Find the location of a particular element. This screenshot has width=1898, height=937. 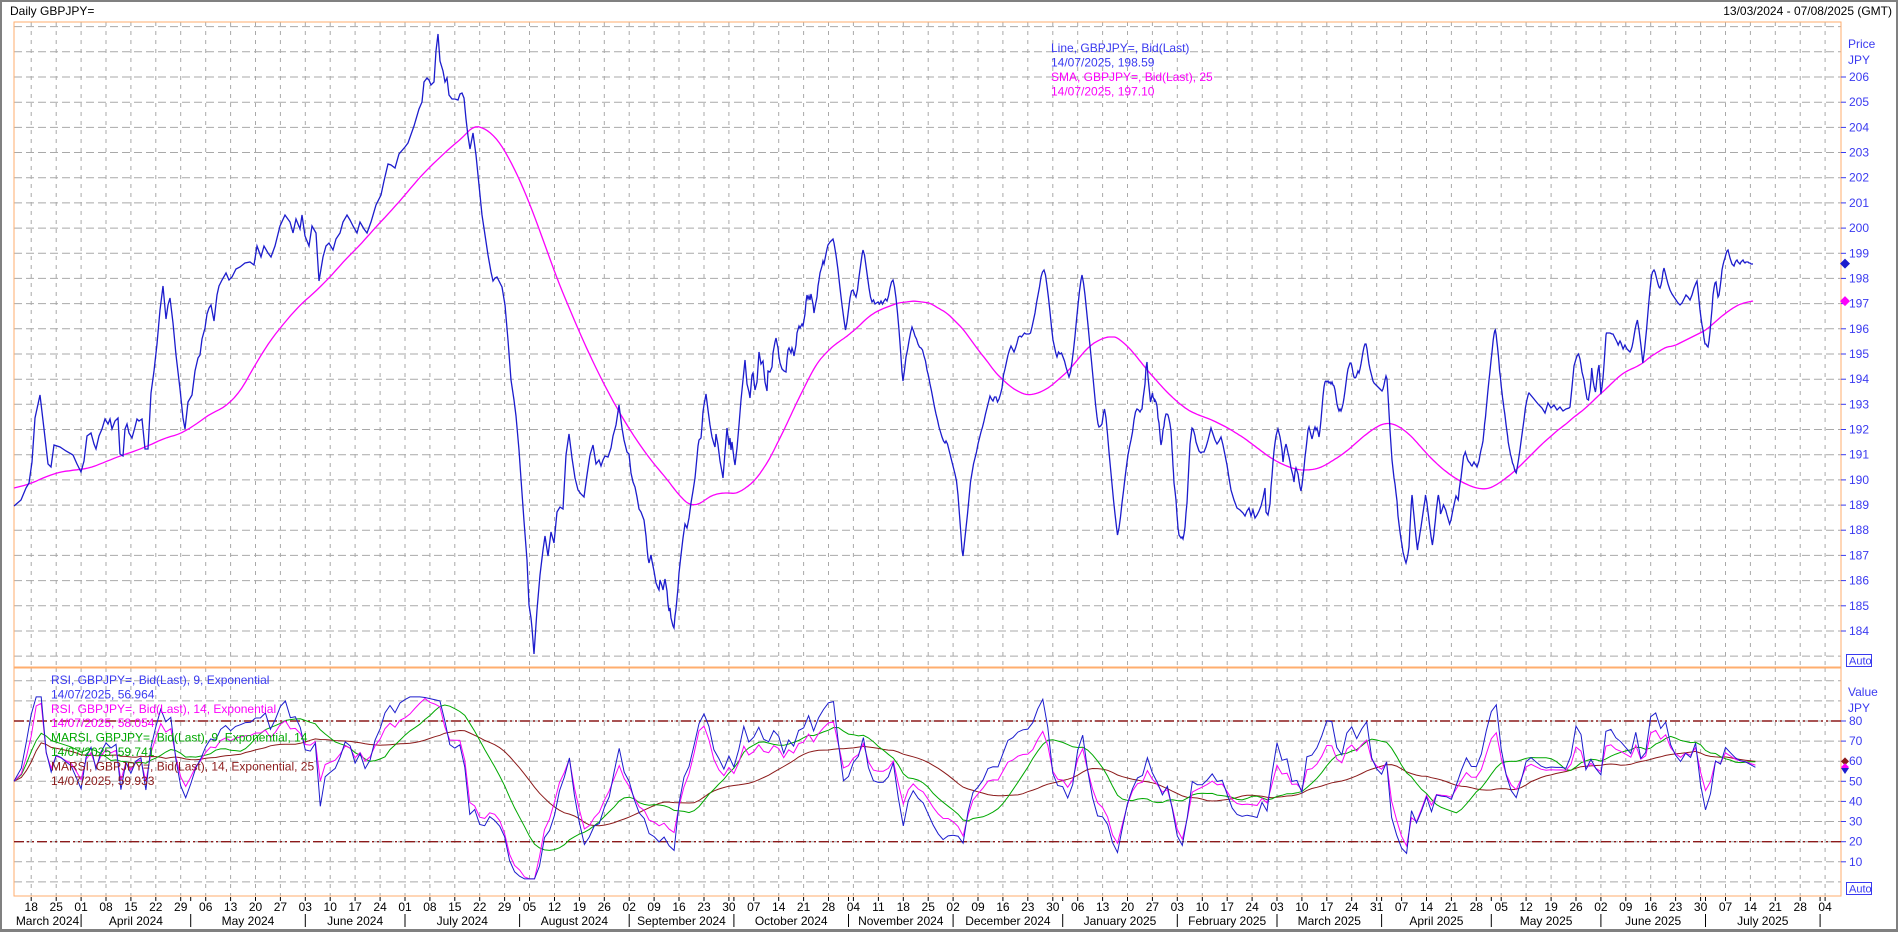

svg-text: Price is located at coordinates (1862, 44).